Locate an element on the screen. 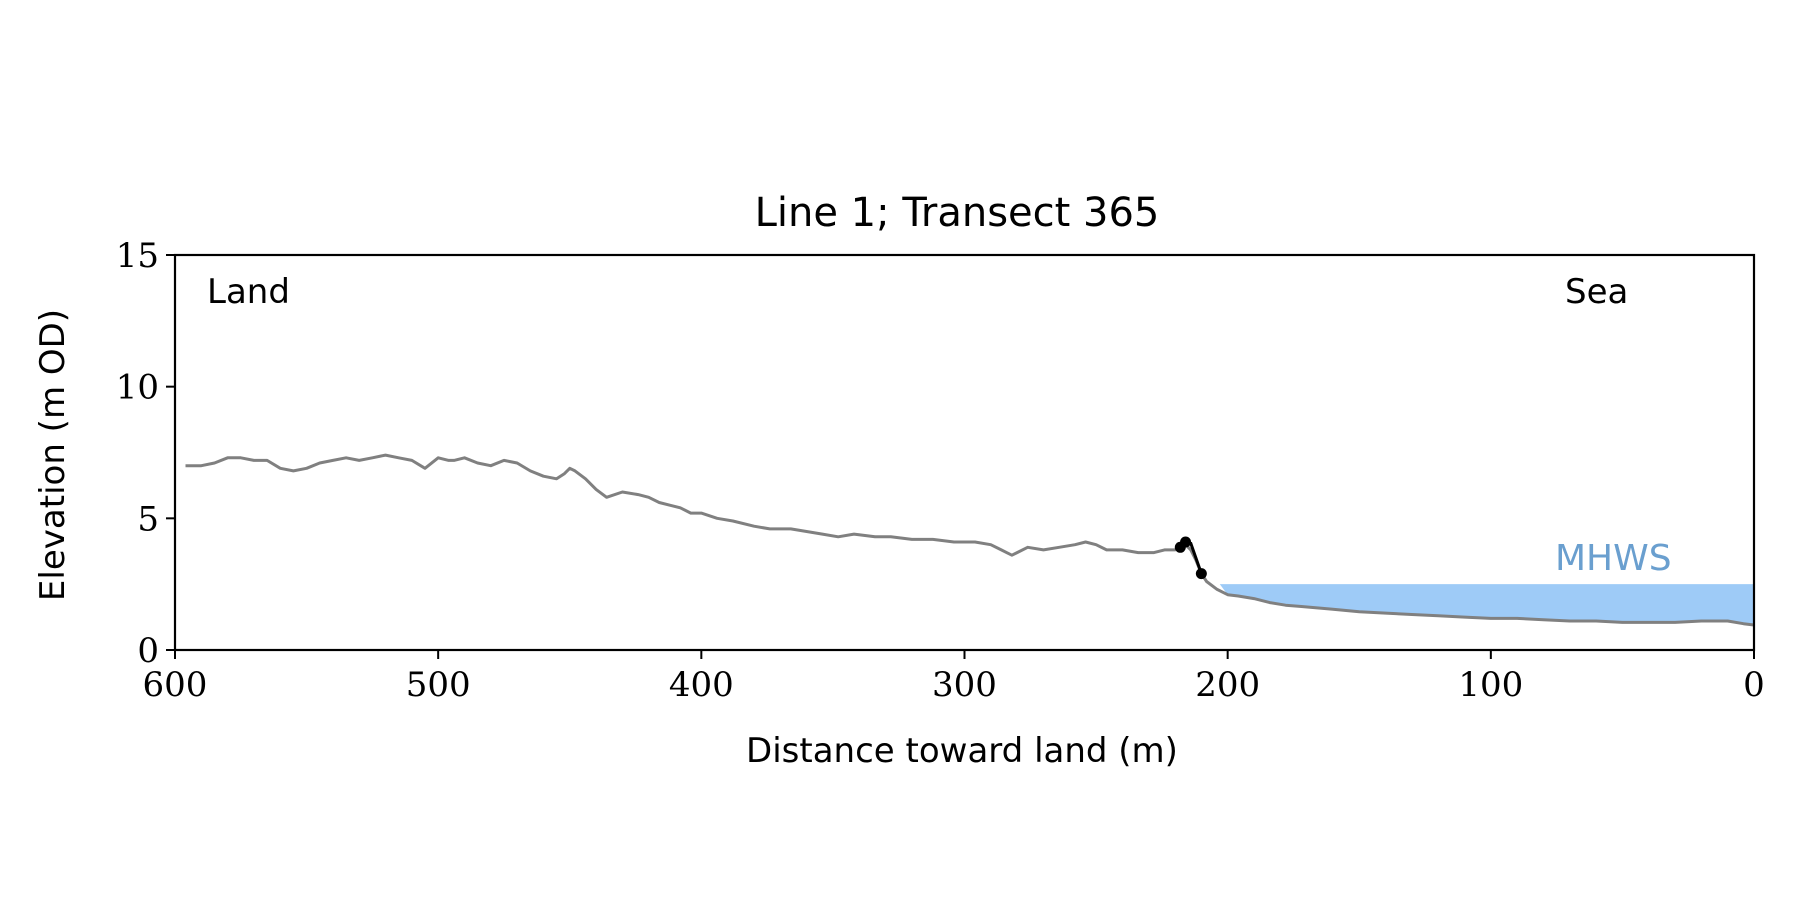 This screenshot has width=1800, height=905. x-axis-ticks: 600 500 400 300 200 100 0 is located at coordinates (954, 677).